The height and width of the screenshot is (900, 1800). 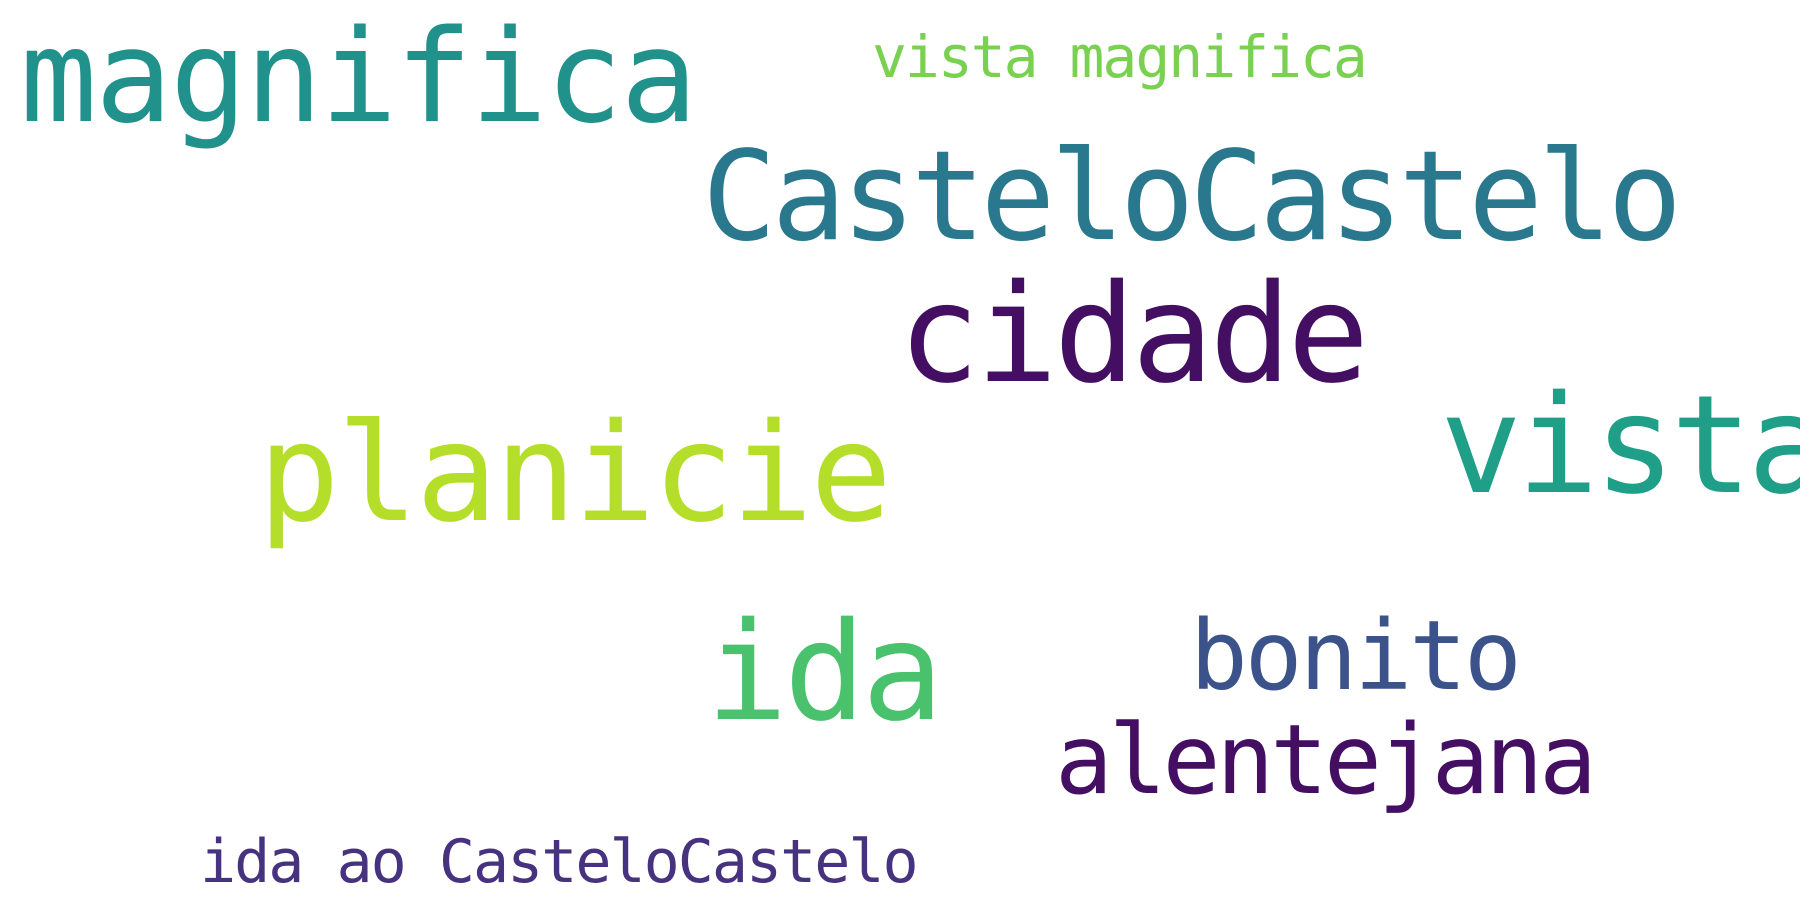 What do you see at coordinates (1620, 446) in the screenshot?
I see `word-vista: vista` at bounding box center [1620, 446].